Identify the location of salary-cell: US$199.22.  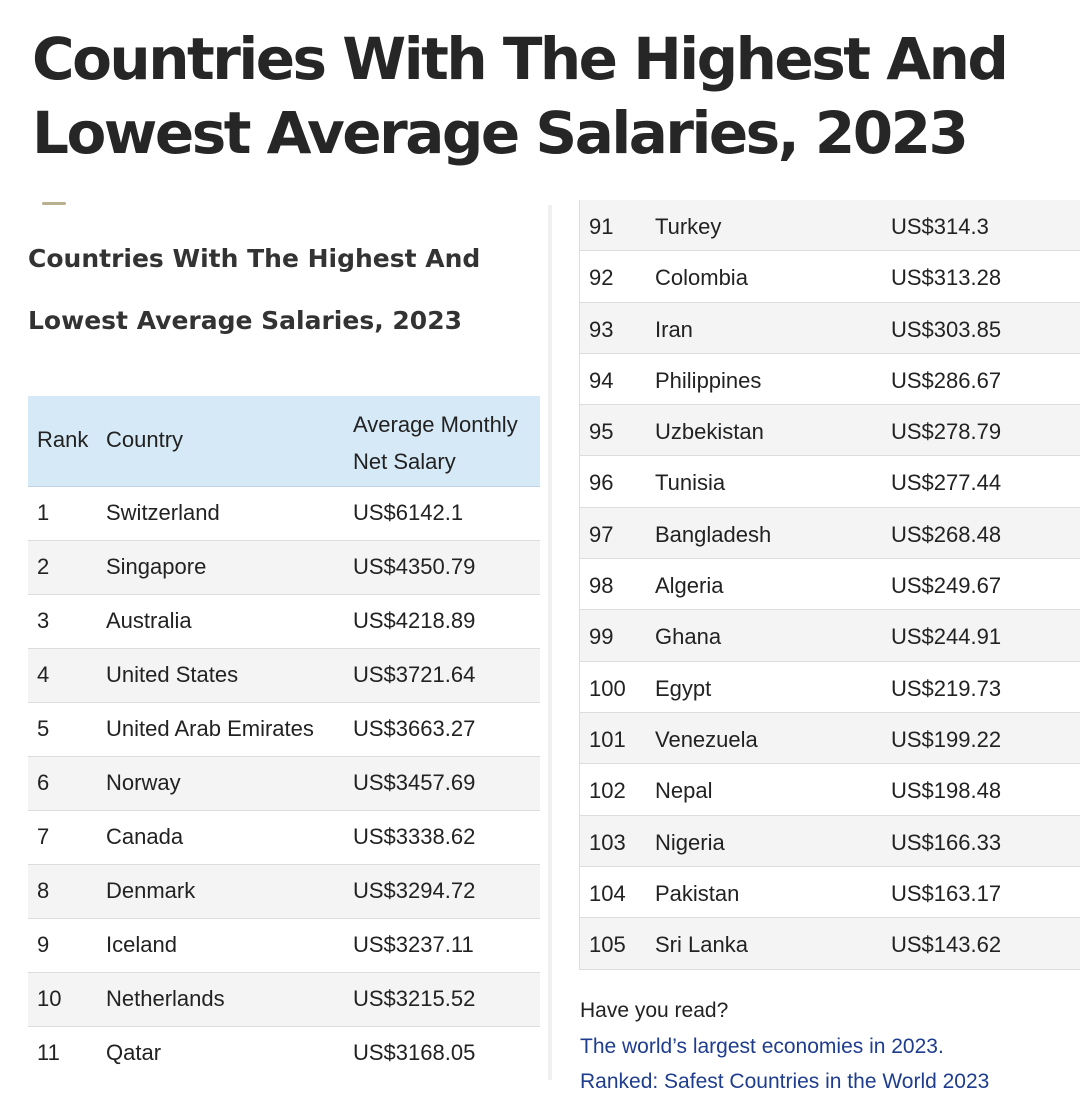
(946, 739).